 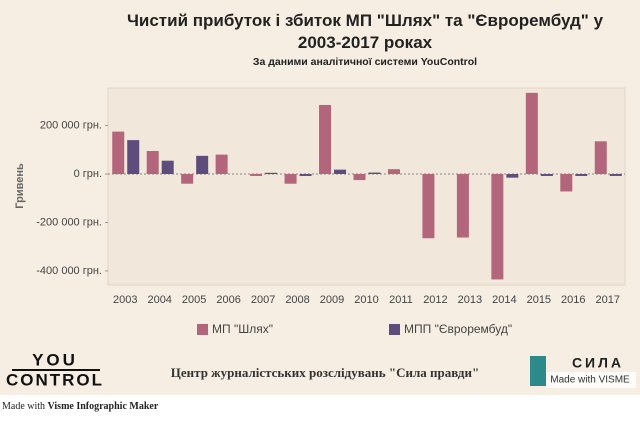 I want to click on logo-text: YOU, so click(x=55, y=359).